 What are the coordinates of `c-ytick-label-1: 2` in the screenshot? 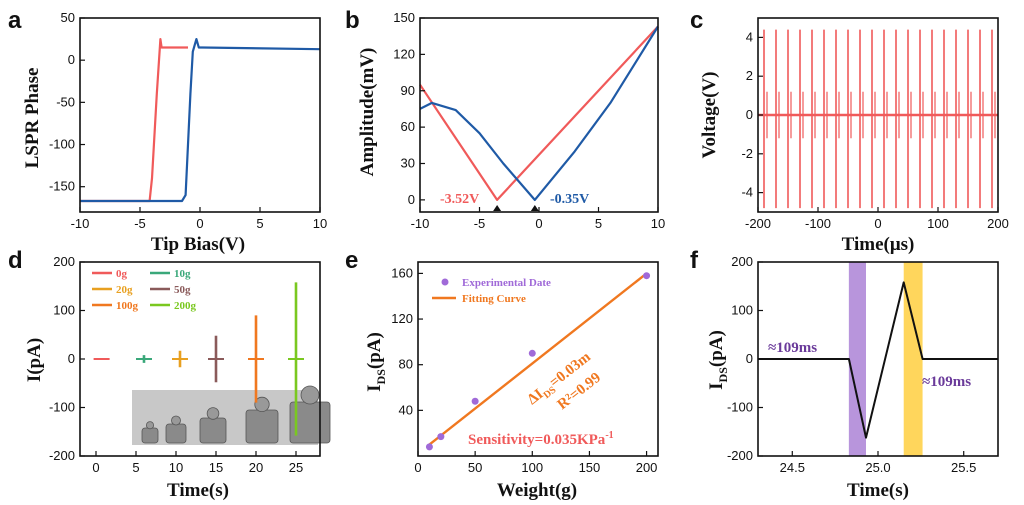 It's located at (749, 75).